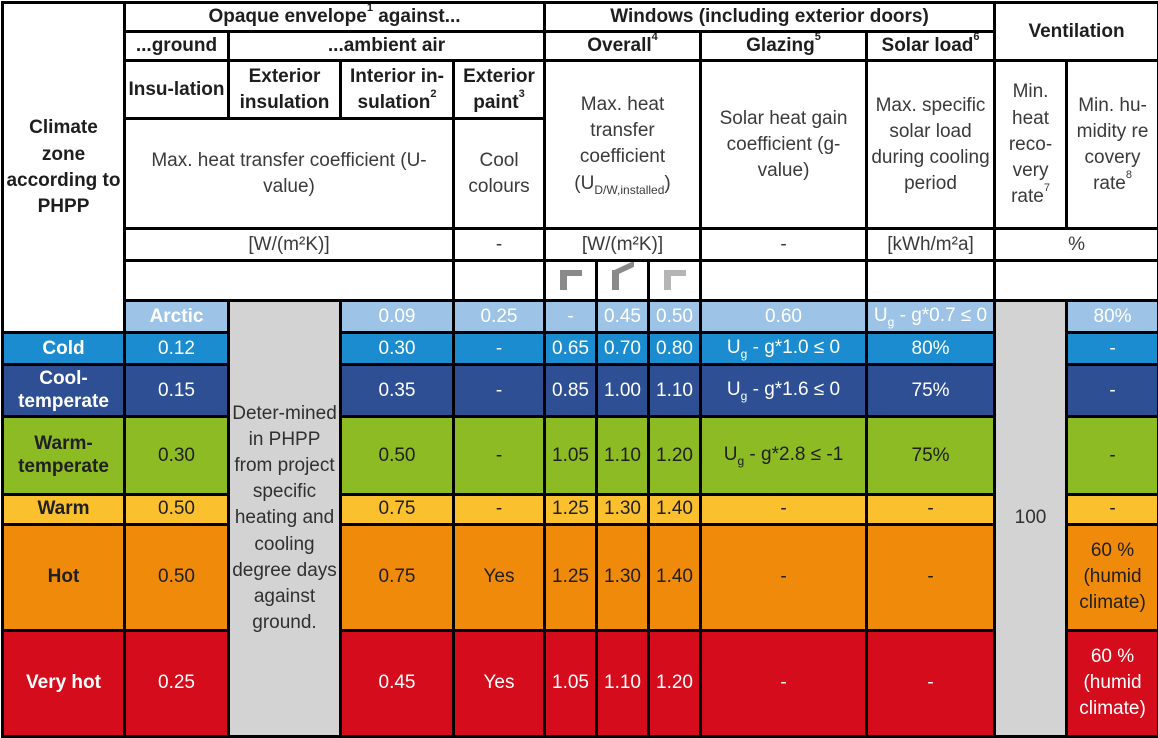 The height and width of the screenshot is (738, 1158). What do you see at coordinates (623, 456) in the screenshot?
I see `window-u-value-2: 1.10` at bounding box center [623, 456].